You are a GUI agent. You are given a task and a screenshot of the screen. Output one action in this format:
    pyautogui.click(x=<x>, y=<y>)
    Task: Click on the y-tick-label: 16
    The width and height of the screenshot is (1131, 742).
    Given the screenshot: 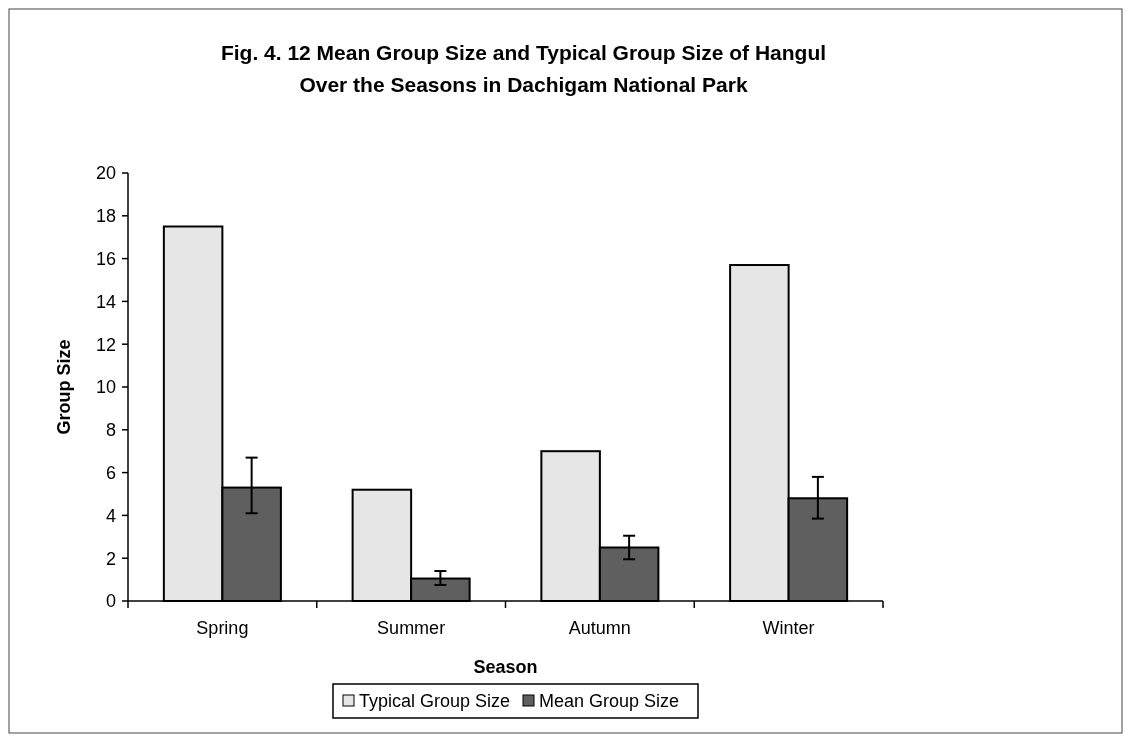 What is the action you would take?
    pyautogui.click(x=105, y=258)
    